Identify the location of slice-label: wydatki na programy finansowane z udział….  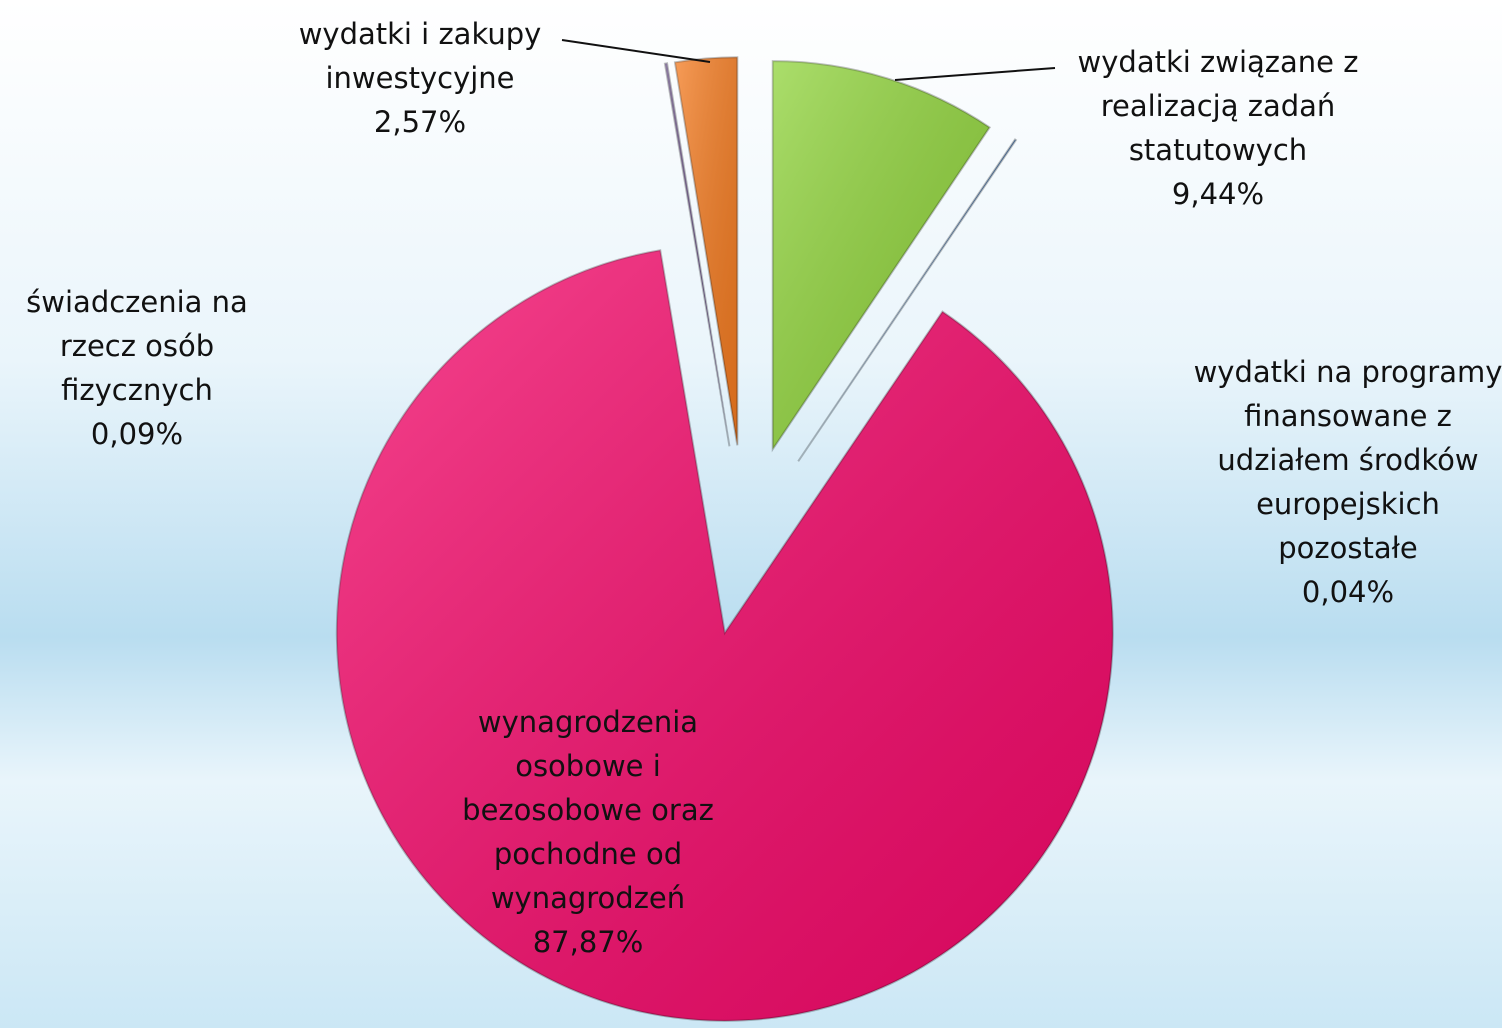
(1347, 482).